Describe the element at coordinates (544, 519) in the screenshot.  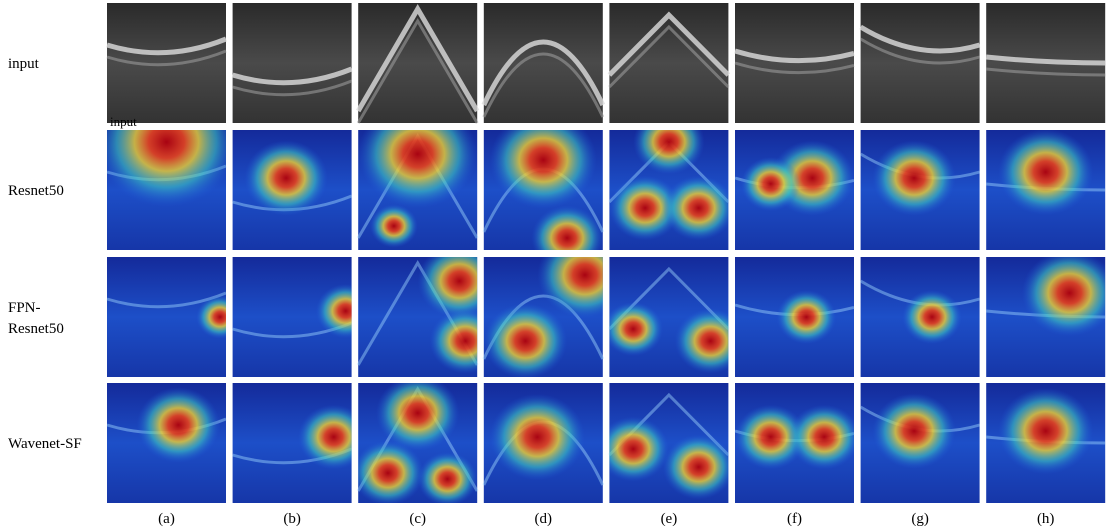
I see `column-label: (d)` at that location.